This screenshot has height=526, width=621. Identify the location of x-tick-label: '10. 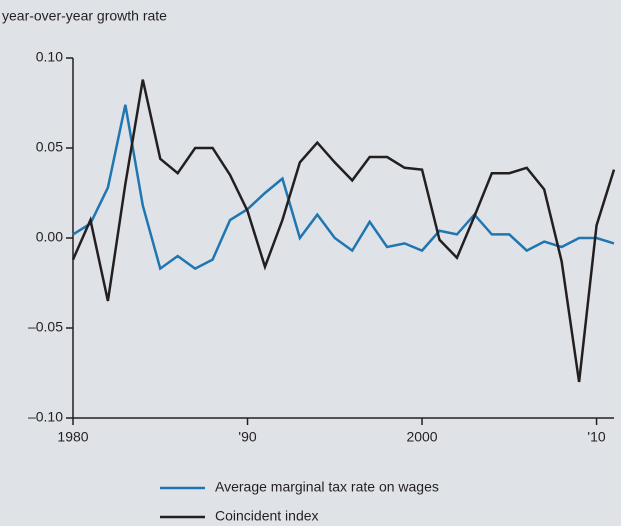
(596, 437).